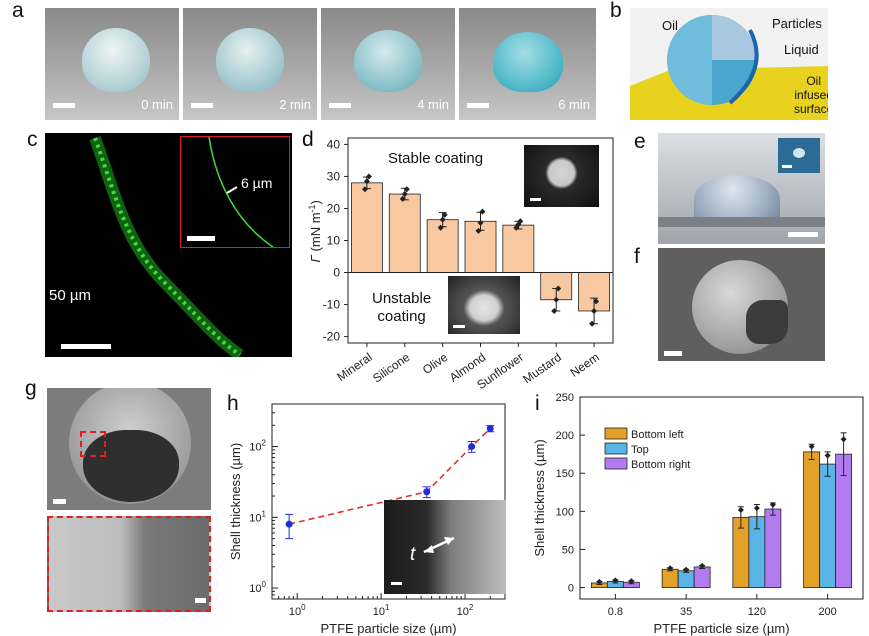 This screenshot has width=869, height=636. What do you see at coordinates (741, 304) in the screenshot?
I see `sem-shell` at bounding box center [741, 304].